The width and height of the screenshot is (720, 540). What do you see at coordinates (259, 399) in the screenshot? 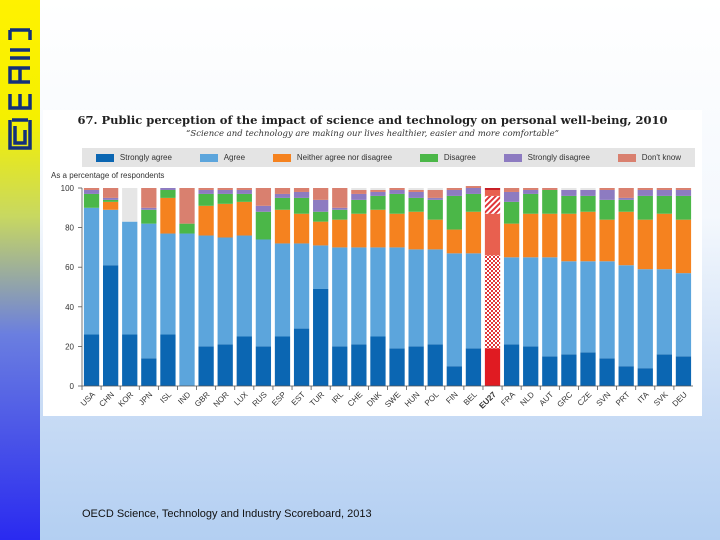
I see `x-tick-label: RUS` at bounding box center [259, 399].